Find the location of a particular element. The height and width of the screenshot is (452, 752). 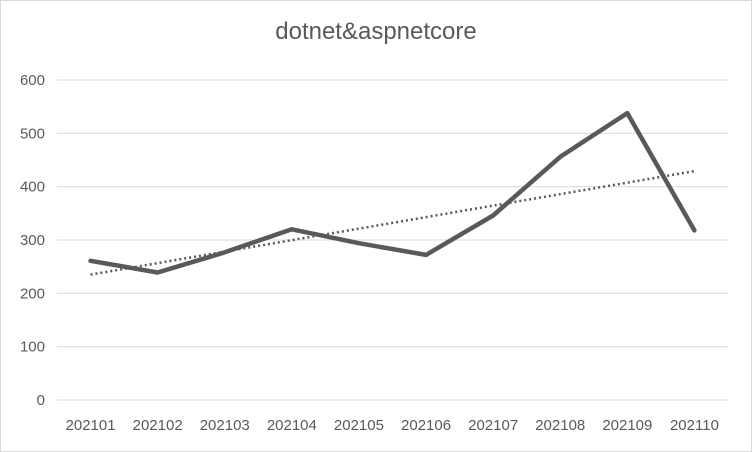

y-tick-label: 0 is located at coordinates (41, 400).